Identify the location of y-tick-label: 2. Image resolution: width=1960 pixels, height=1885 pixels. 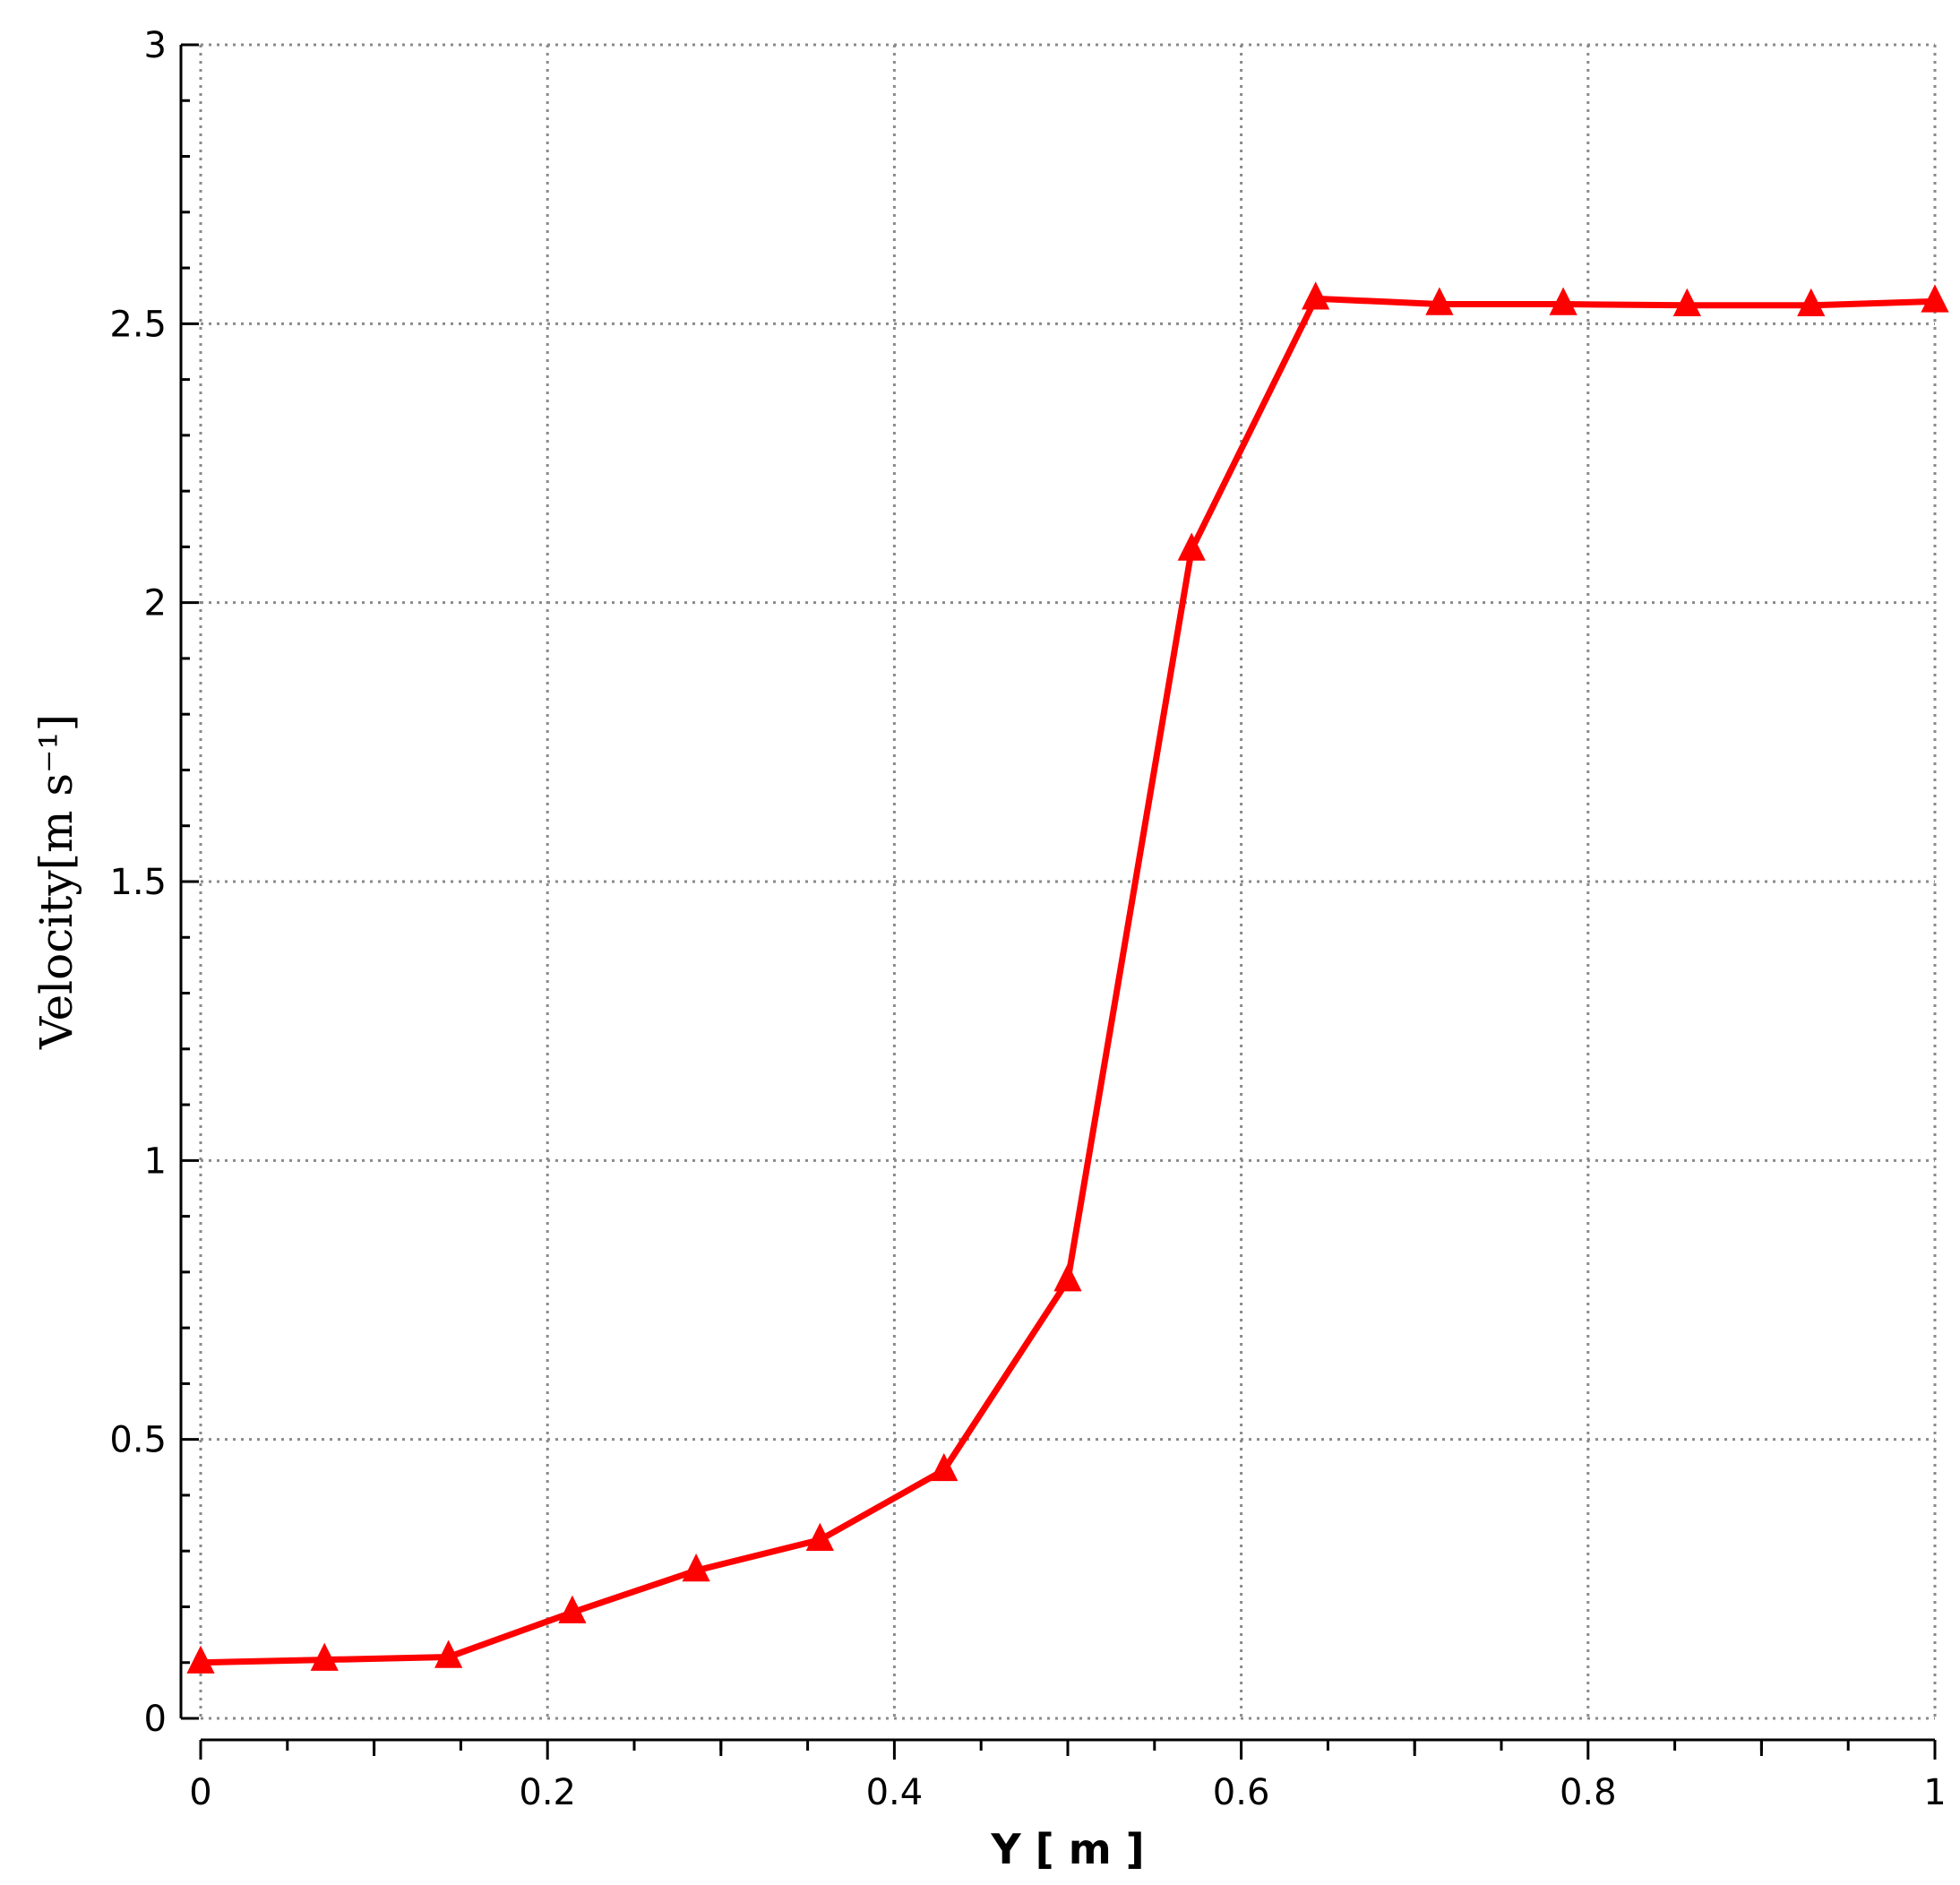
(156, 603).